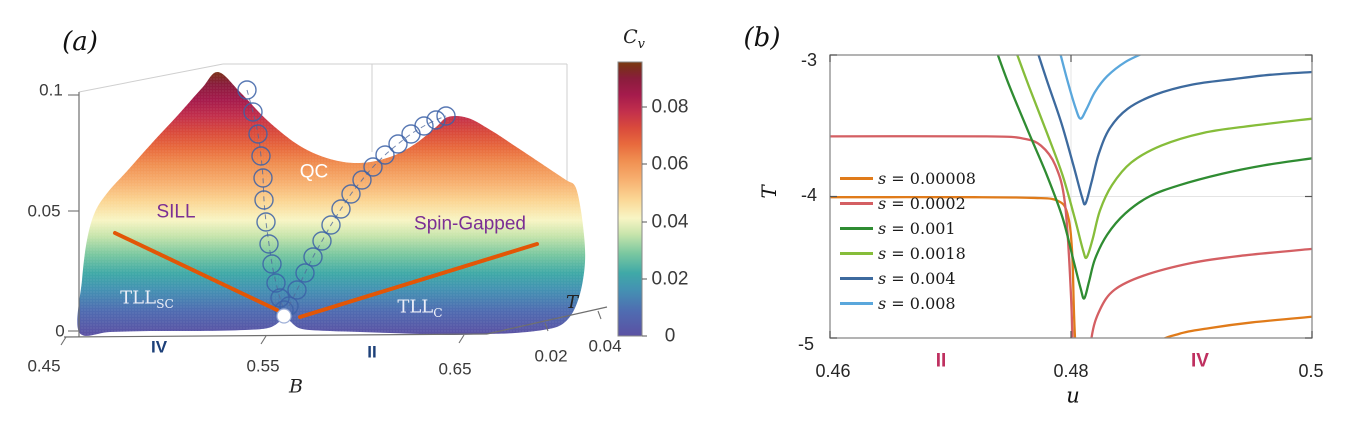  I want to click on x-tick-0p46: 0.46, so click(833, 371).